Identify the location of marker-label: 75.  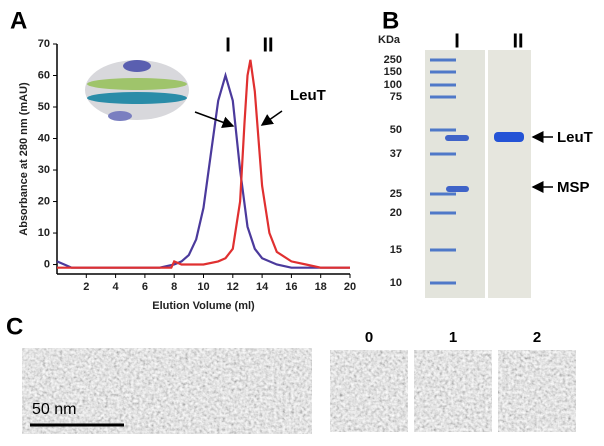
(396, 97).